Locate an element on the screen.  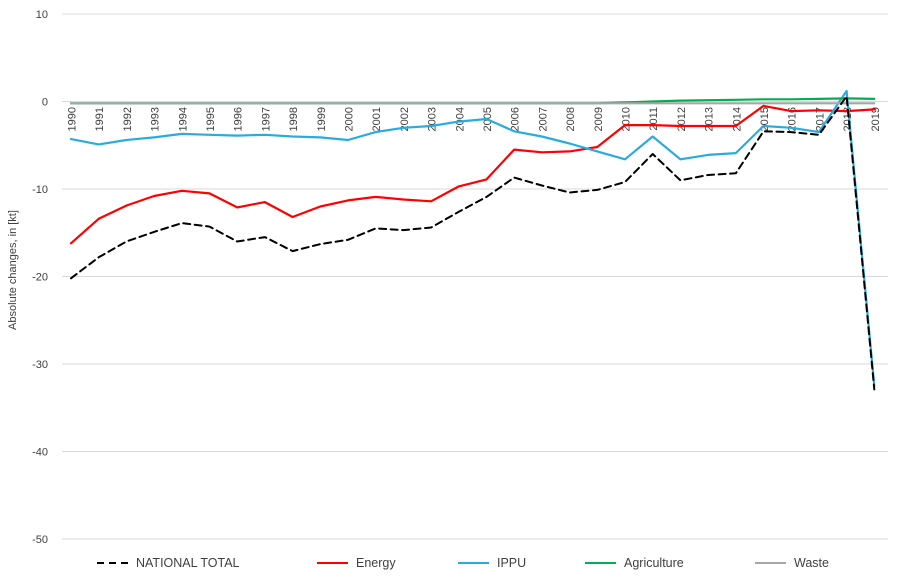
y-tick-label: -10 is located at coordinates (40, 190).